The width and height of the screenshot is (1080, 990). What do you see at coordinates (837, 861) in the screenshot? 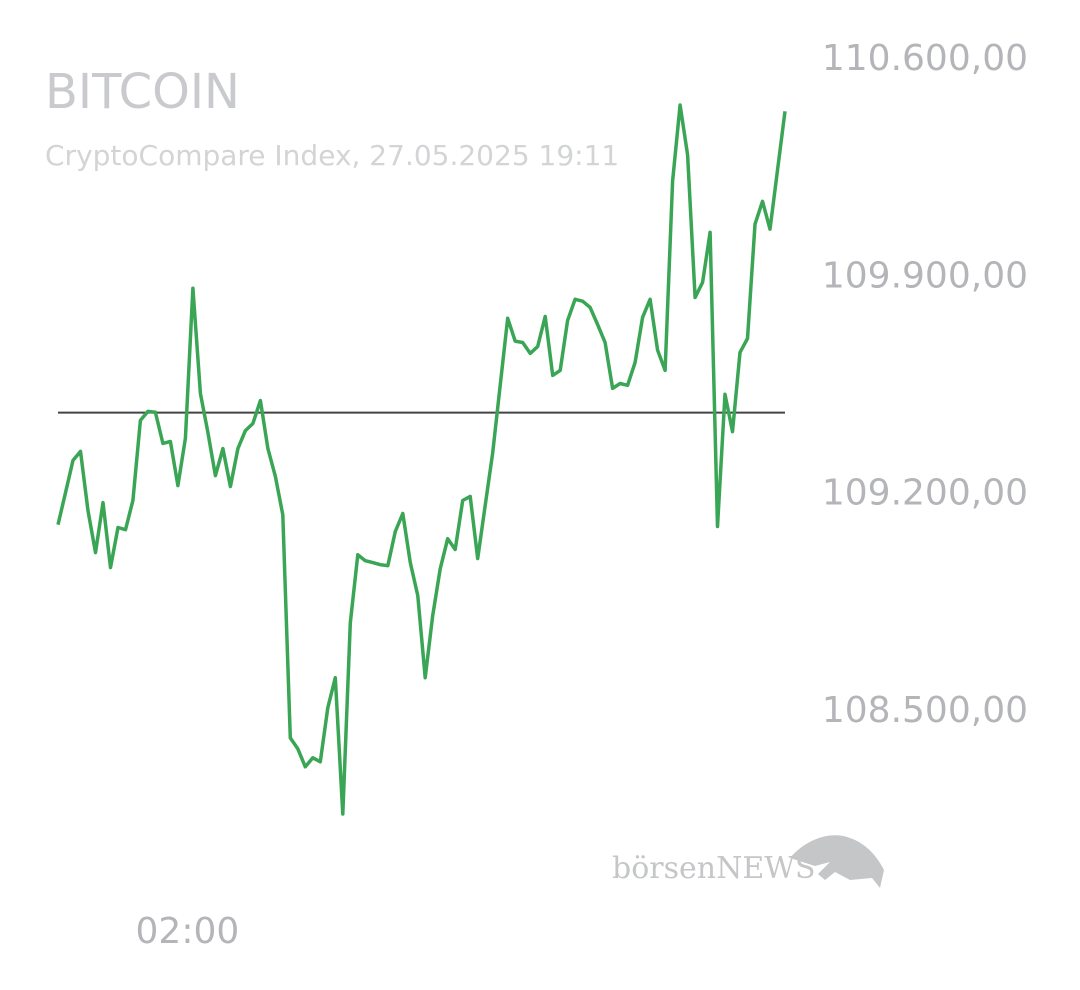
I see `bull-logo` at bounding box center [837, 861].